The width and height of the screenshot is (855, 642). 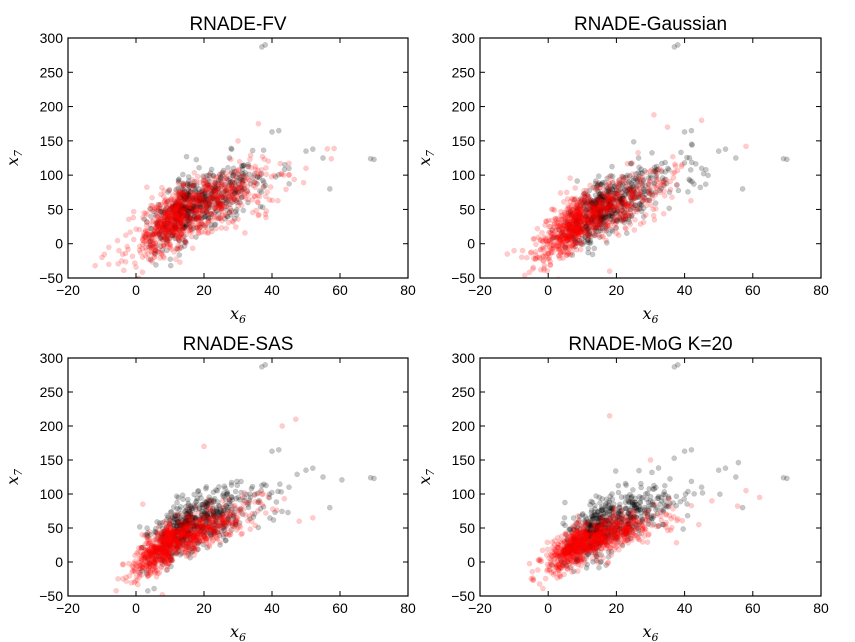 I want to click on y-tick-label: 250, so click(x=464, y=72).